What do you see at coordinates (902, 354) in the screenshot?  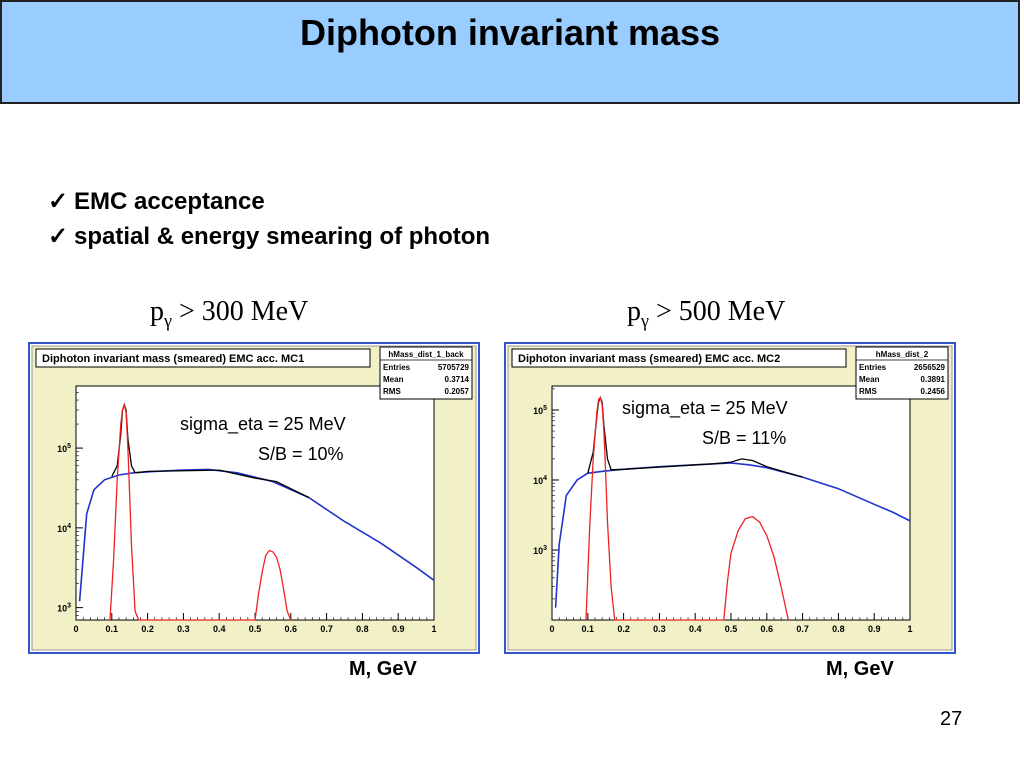 I see `stats-name: hMass_dist_2` at bounding box center [902, 354].